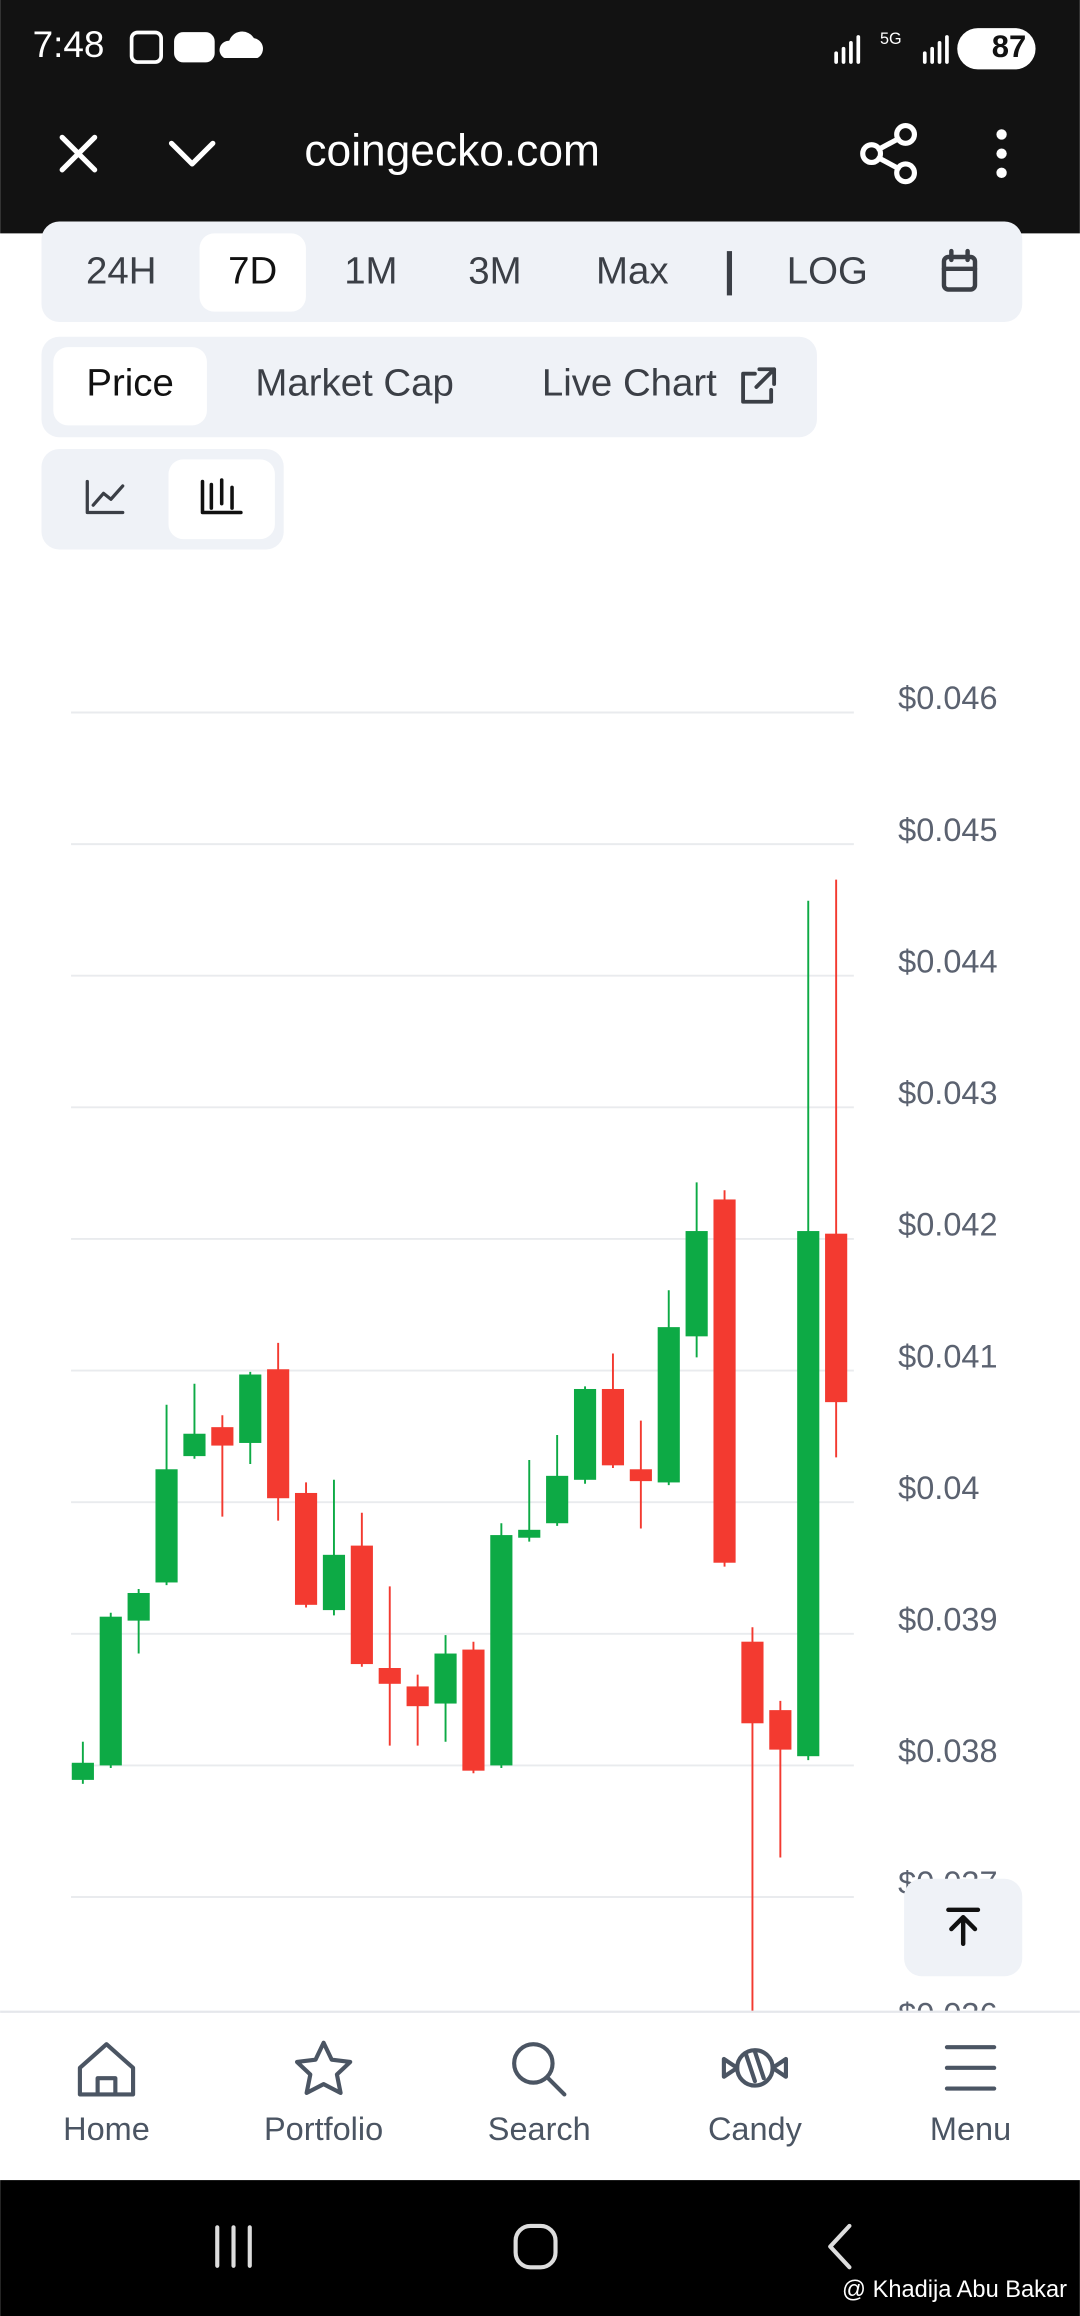  Describe the element at coordinates (759, 385) in the screenshot. I see `external-link-icon` at that location.